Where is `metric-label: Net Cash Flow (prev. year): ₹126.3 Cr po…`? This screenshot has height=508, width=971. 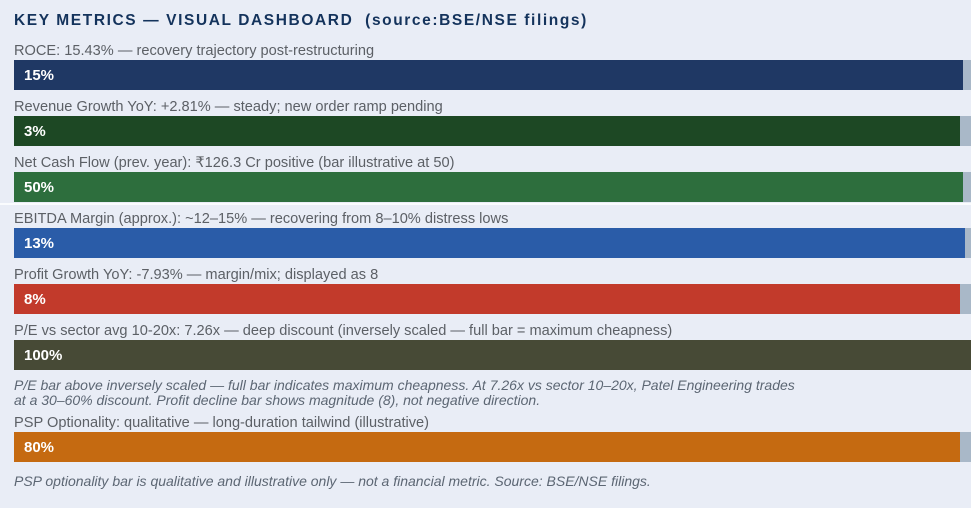
metric-label: Net Cash Flow (prev. year): ₹126.3 Cr po… is located at coordinates (234, 163).